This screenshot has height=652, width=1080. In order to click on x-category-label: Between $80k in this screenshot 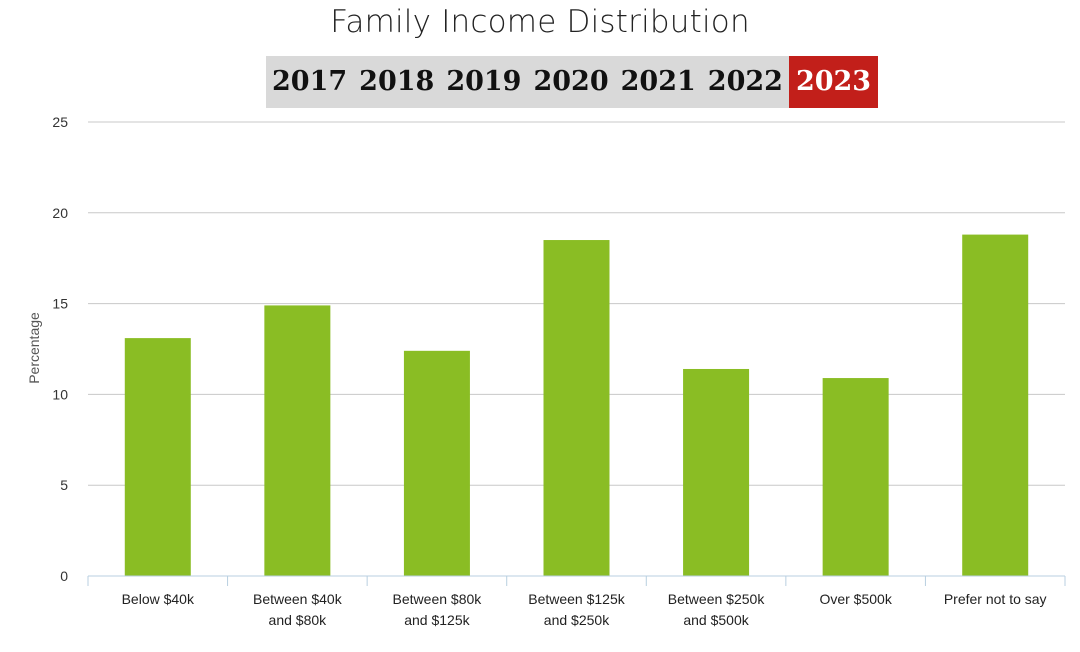, I will do `click(438, 599)`.